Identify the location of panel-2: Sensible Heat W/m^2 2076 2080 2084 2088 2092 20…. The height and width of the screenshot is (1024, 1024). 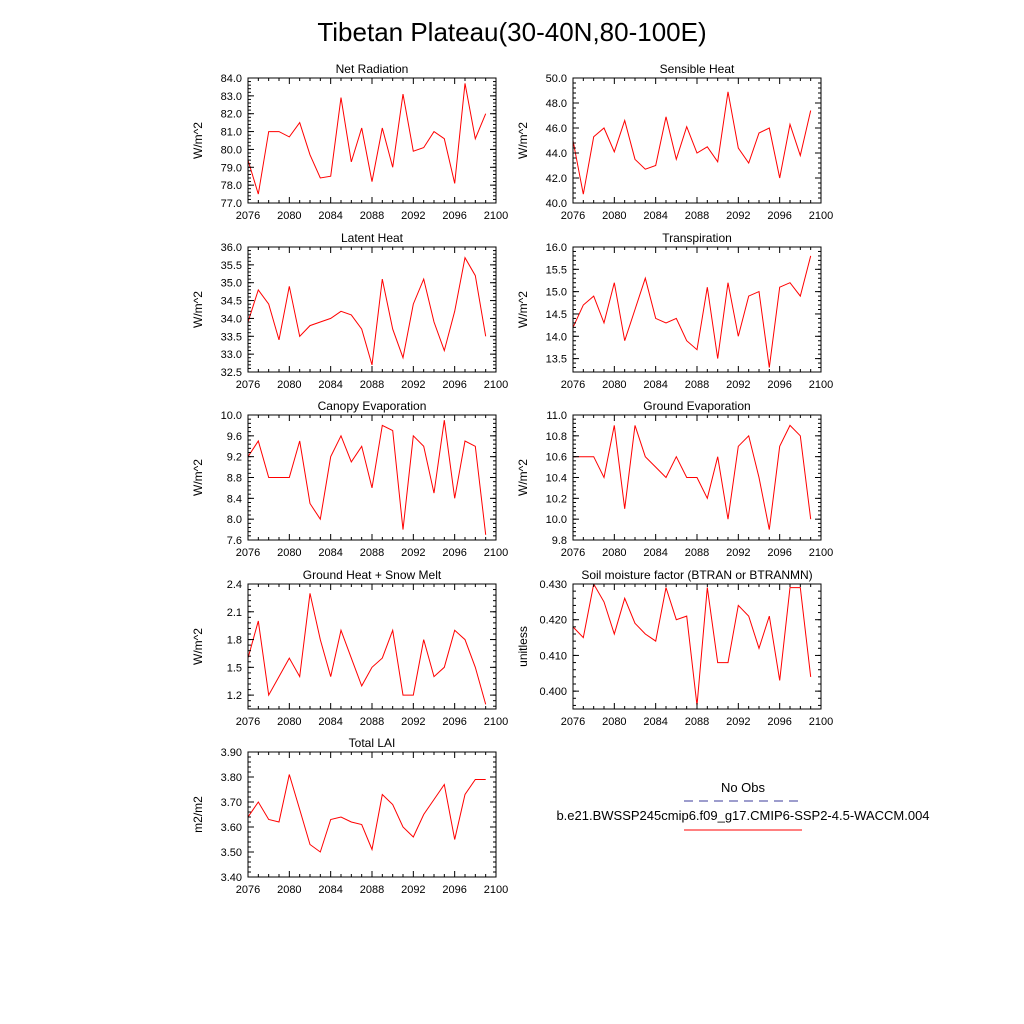
(674, 142).